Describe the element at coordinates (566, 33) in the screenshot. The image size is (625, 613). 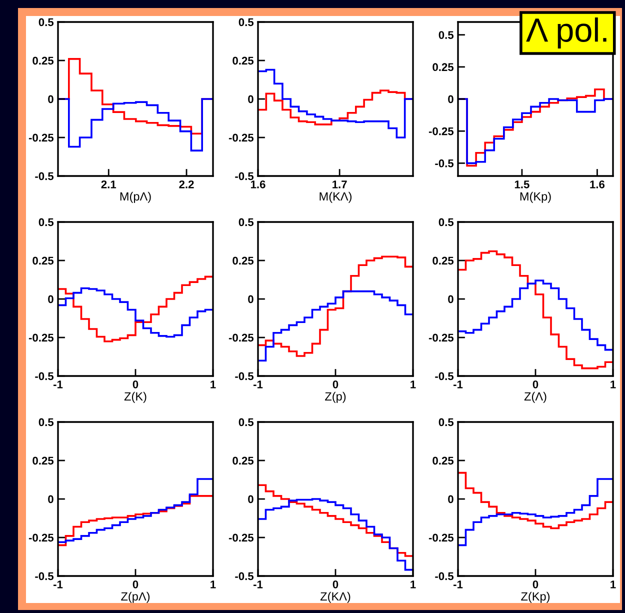
I see `annotation: Λ pol.` at that location.